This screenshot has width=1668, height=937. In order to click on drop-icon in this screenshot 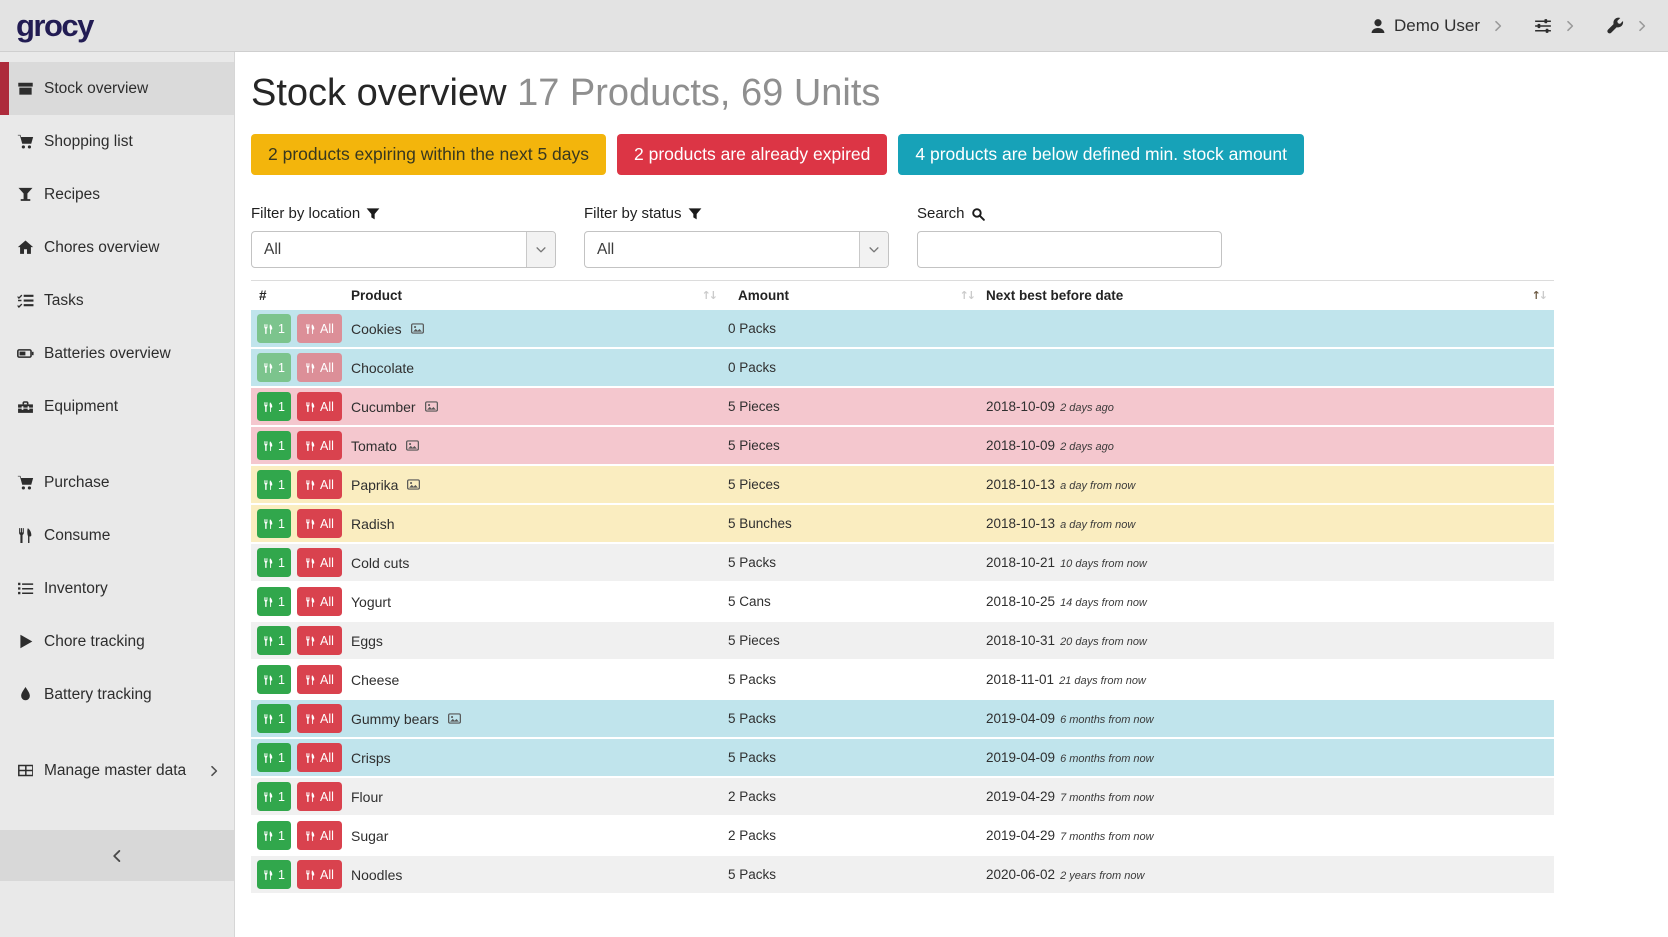, I will do `click(25, 694)`.